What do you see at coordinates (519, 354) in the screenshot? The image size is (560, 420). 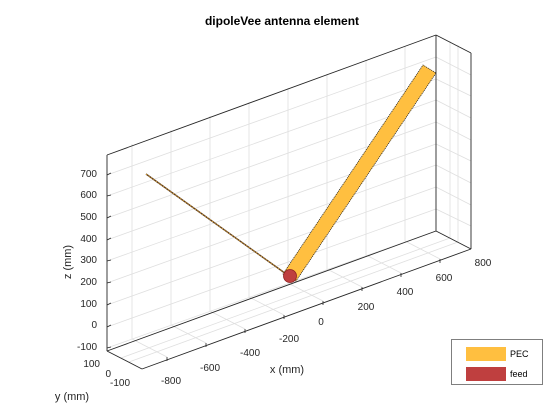 I see `legend-label: PEC` at bounding box center [519, 354].